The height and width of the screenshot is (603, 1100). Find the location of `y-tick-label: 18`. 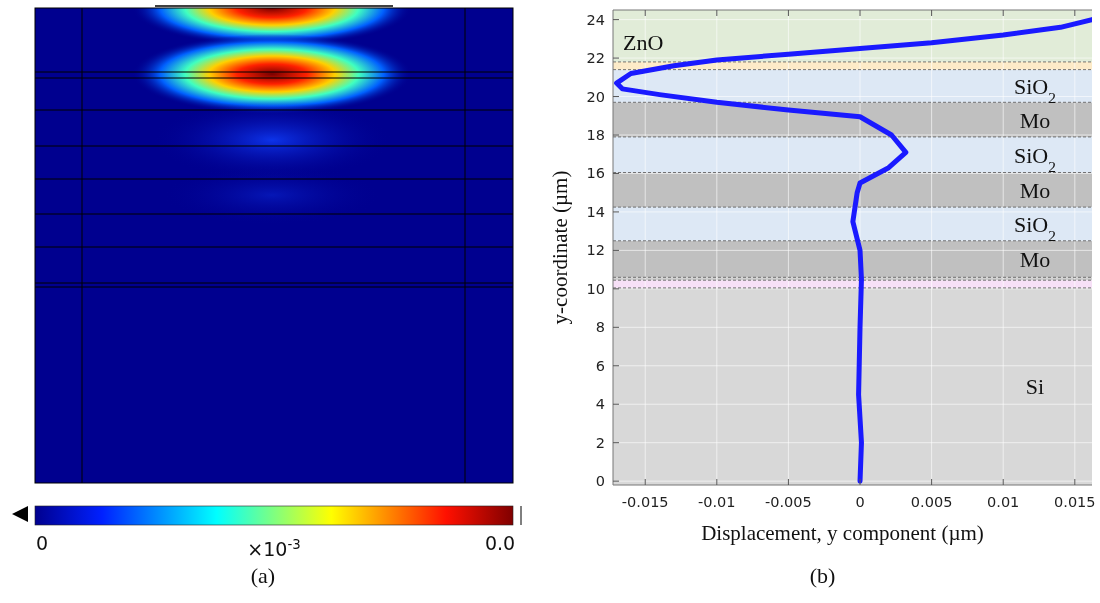

y-tick-label: 18 is located at coordinates (595, 135).